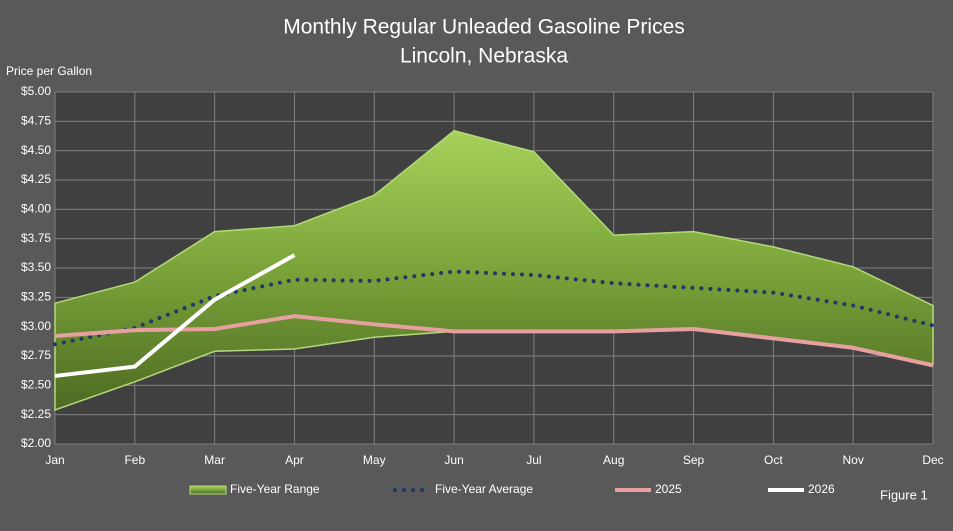  What do you see at coordinates (533, 460) in the screenshot?
I see `x-tick-label: Jul` at bounding box center [533, 460].